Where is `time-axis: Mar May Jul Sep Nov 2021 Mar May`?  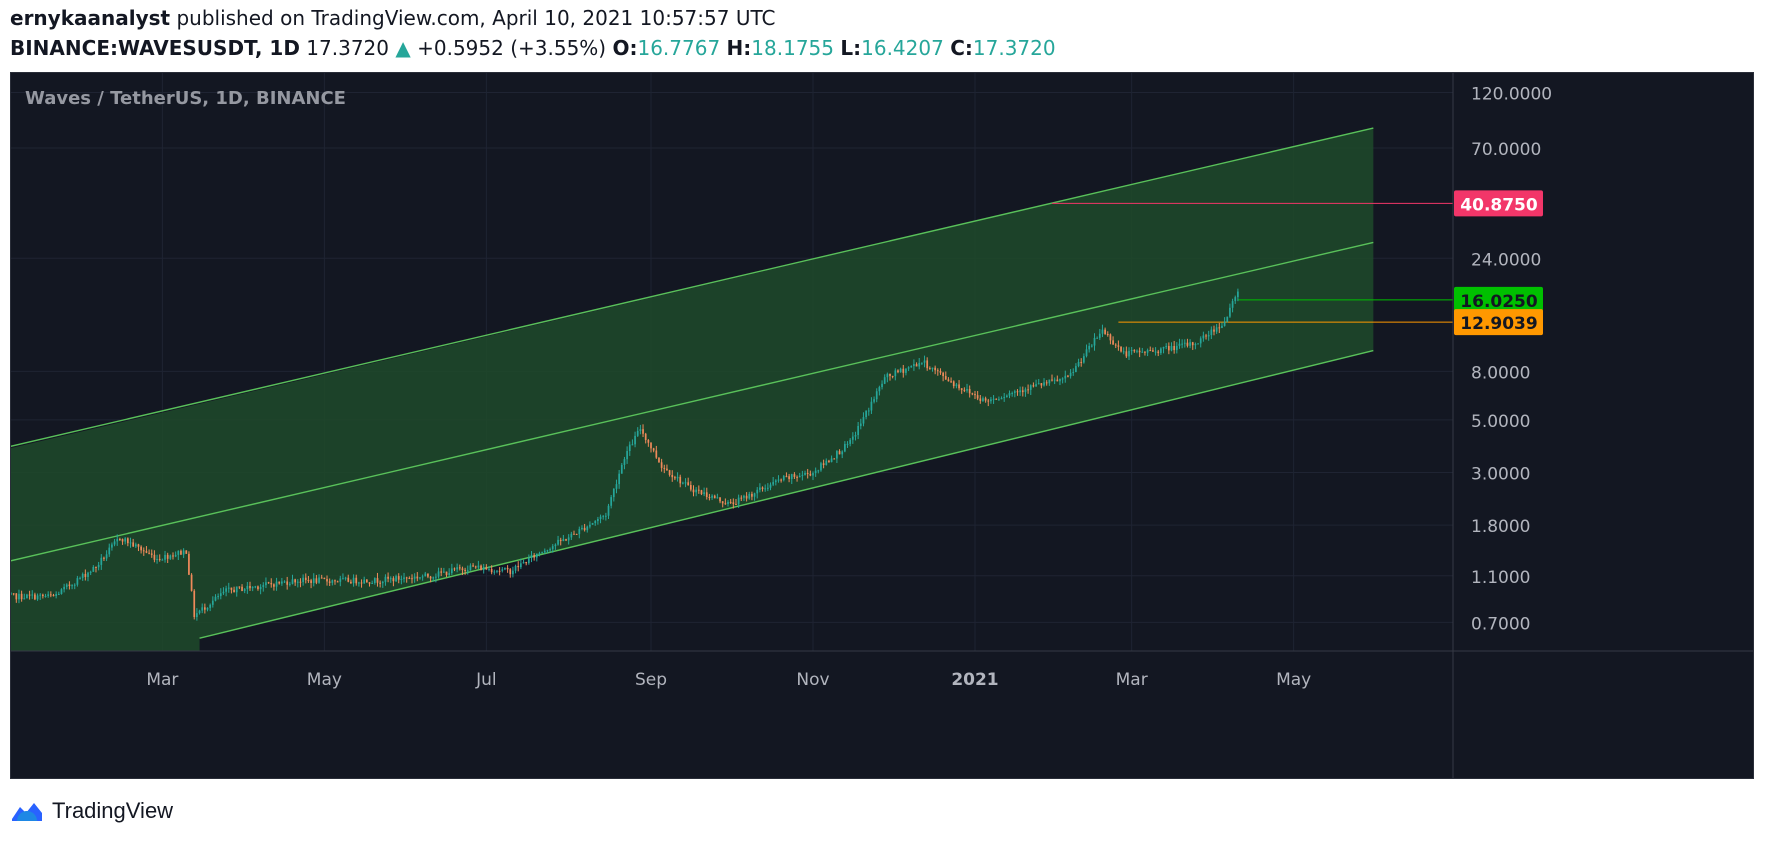
time-axis: Mar May Jul Sep Nov 2021 Mar May is located at coordinates (728, 680).